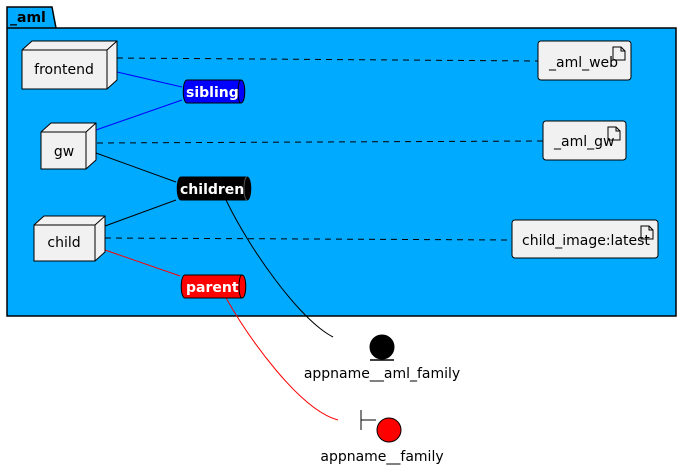 Image resolution: width=680 pixels, height=467 pixels. I want to click on entity-icon, so click(382, 347).